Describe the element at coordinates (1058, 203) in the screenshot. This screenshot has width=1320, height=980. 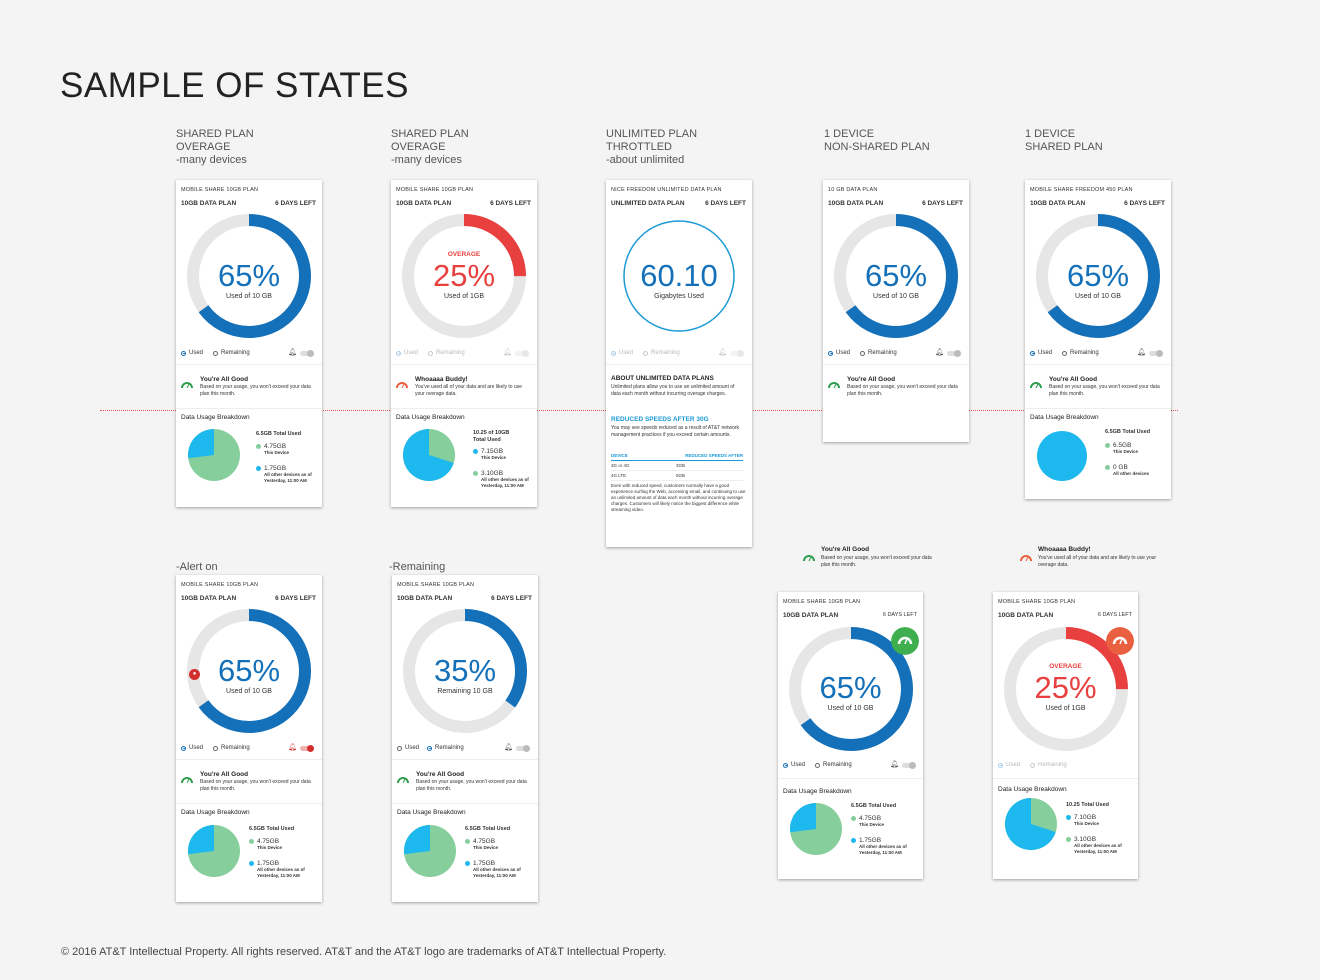
I see `plan-size: 10GB DATA PLAN` at that location.